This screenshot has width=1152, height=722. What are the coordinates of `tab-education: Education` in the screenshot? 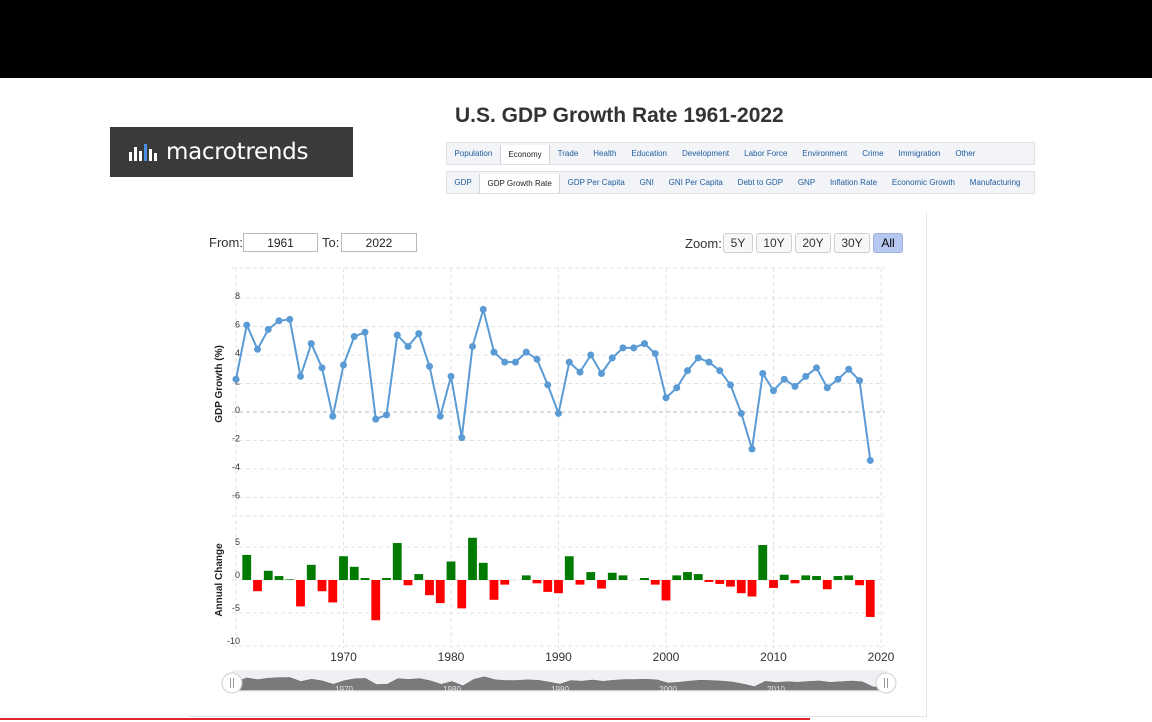 It's located at (649, 153).